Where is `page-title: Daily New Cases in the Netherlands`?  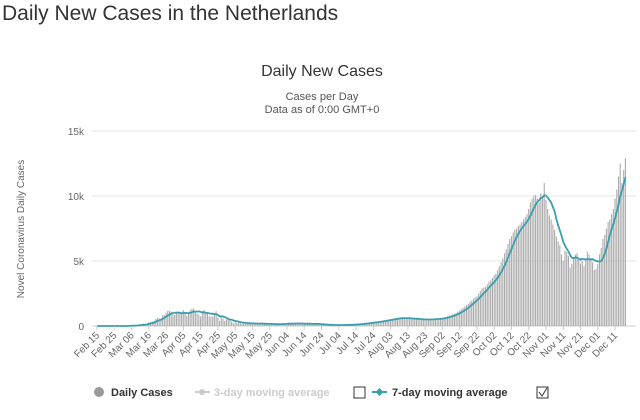 page-title: Daily New Cases in the Netherlands is located at coordinates (170, 13).